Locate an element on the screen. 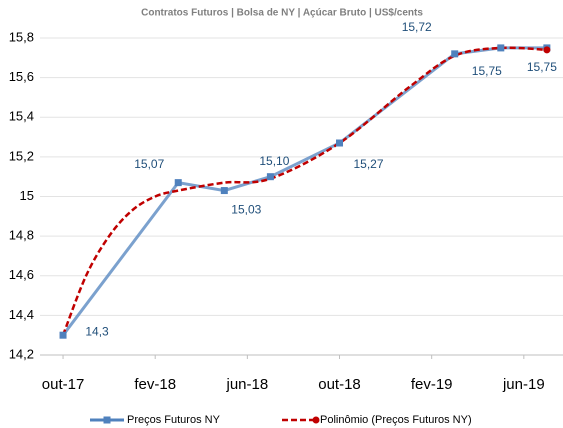  y-tick-label: 15,4 is located at coordinates (21, 116).